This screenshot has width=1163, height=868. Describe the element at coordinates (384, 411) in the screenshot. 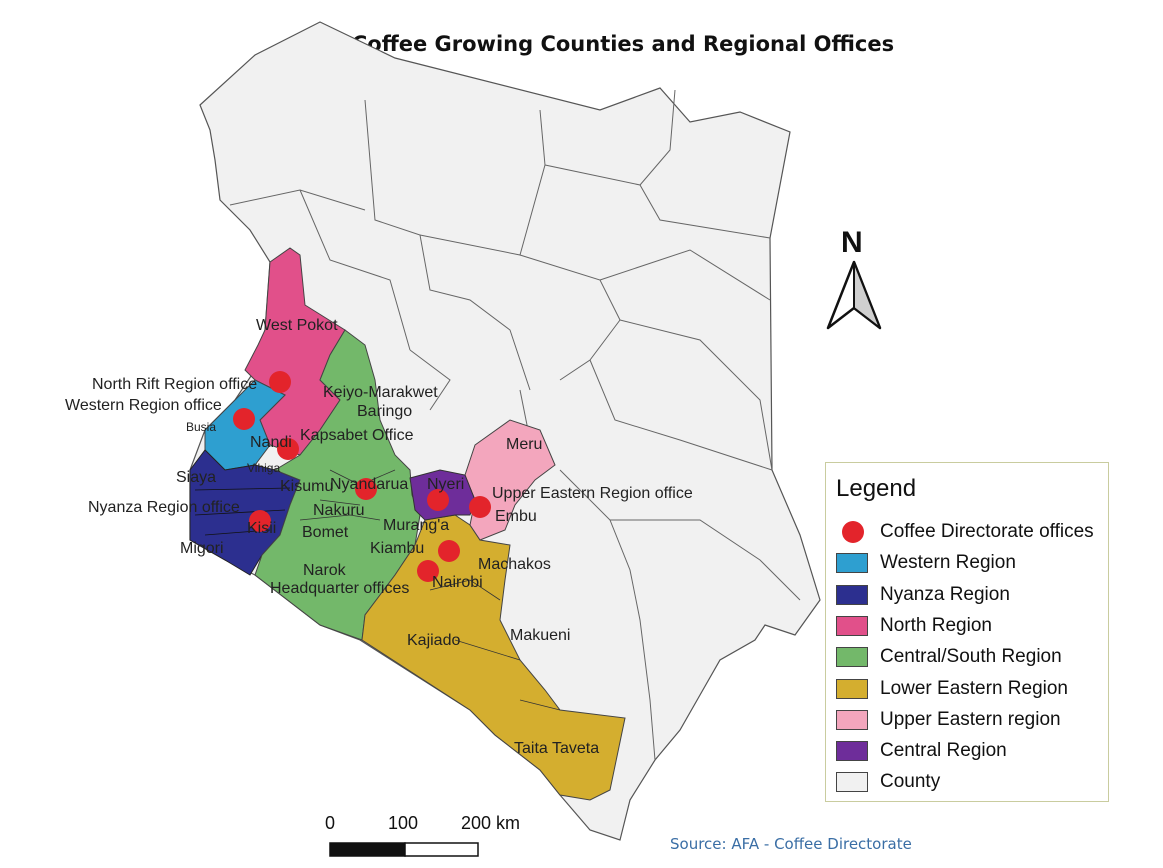

I see `label-baringo: Baringo` at that location.